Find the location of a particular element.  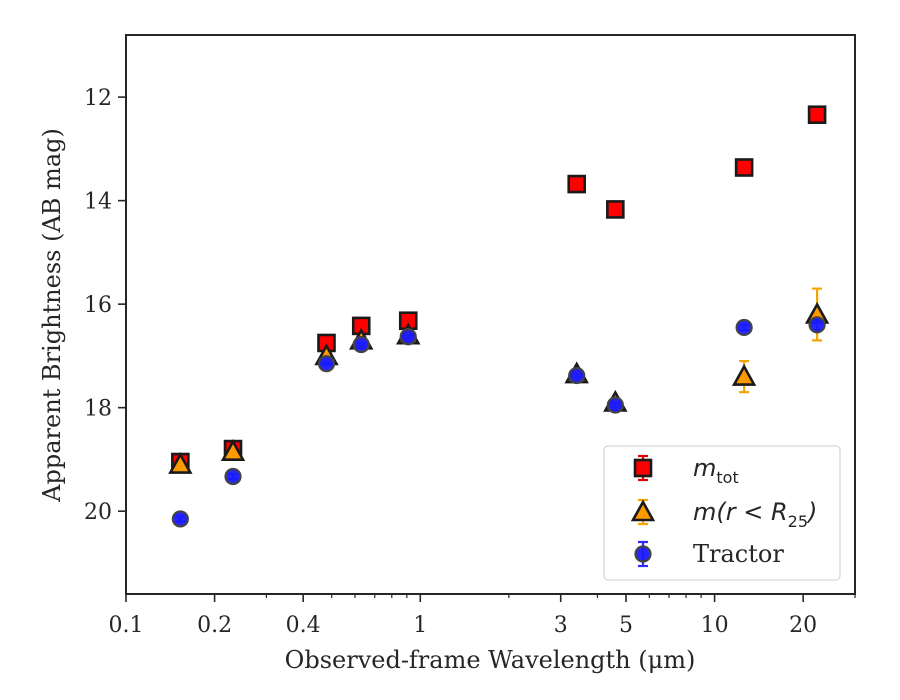

y-tick-label: 20 is located at coordinates (98, 512).